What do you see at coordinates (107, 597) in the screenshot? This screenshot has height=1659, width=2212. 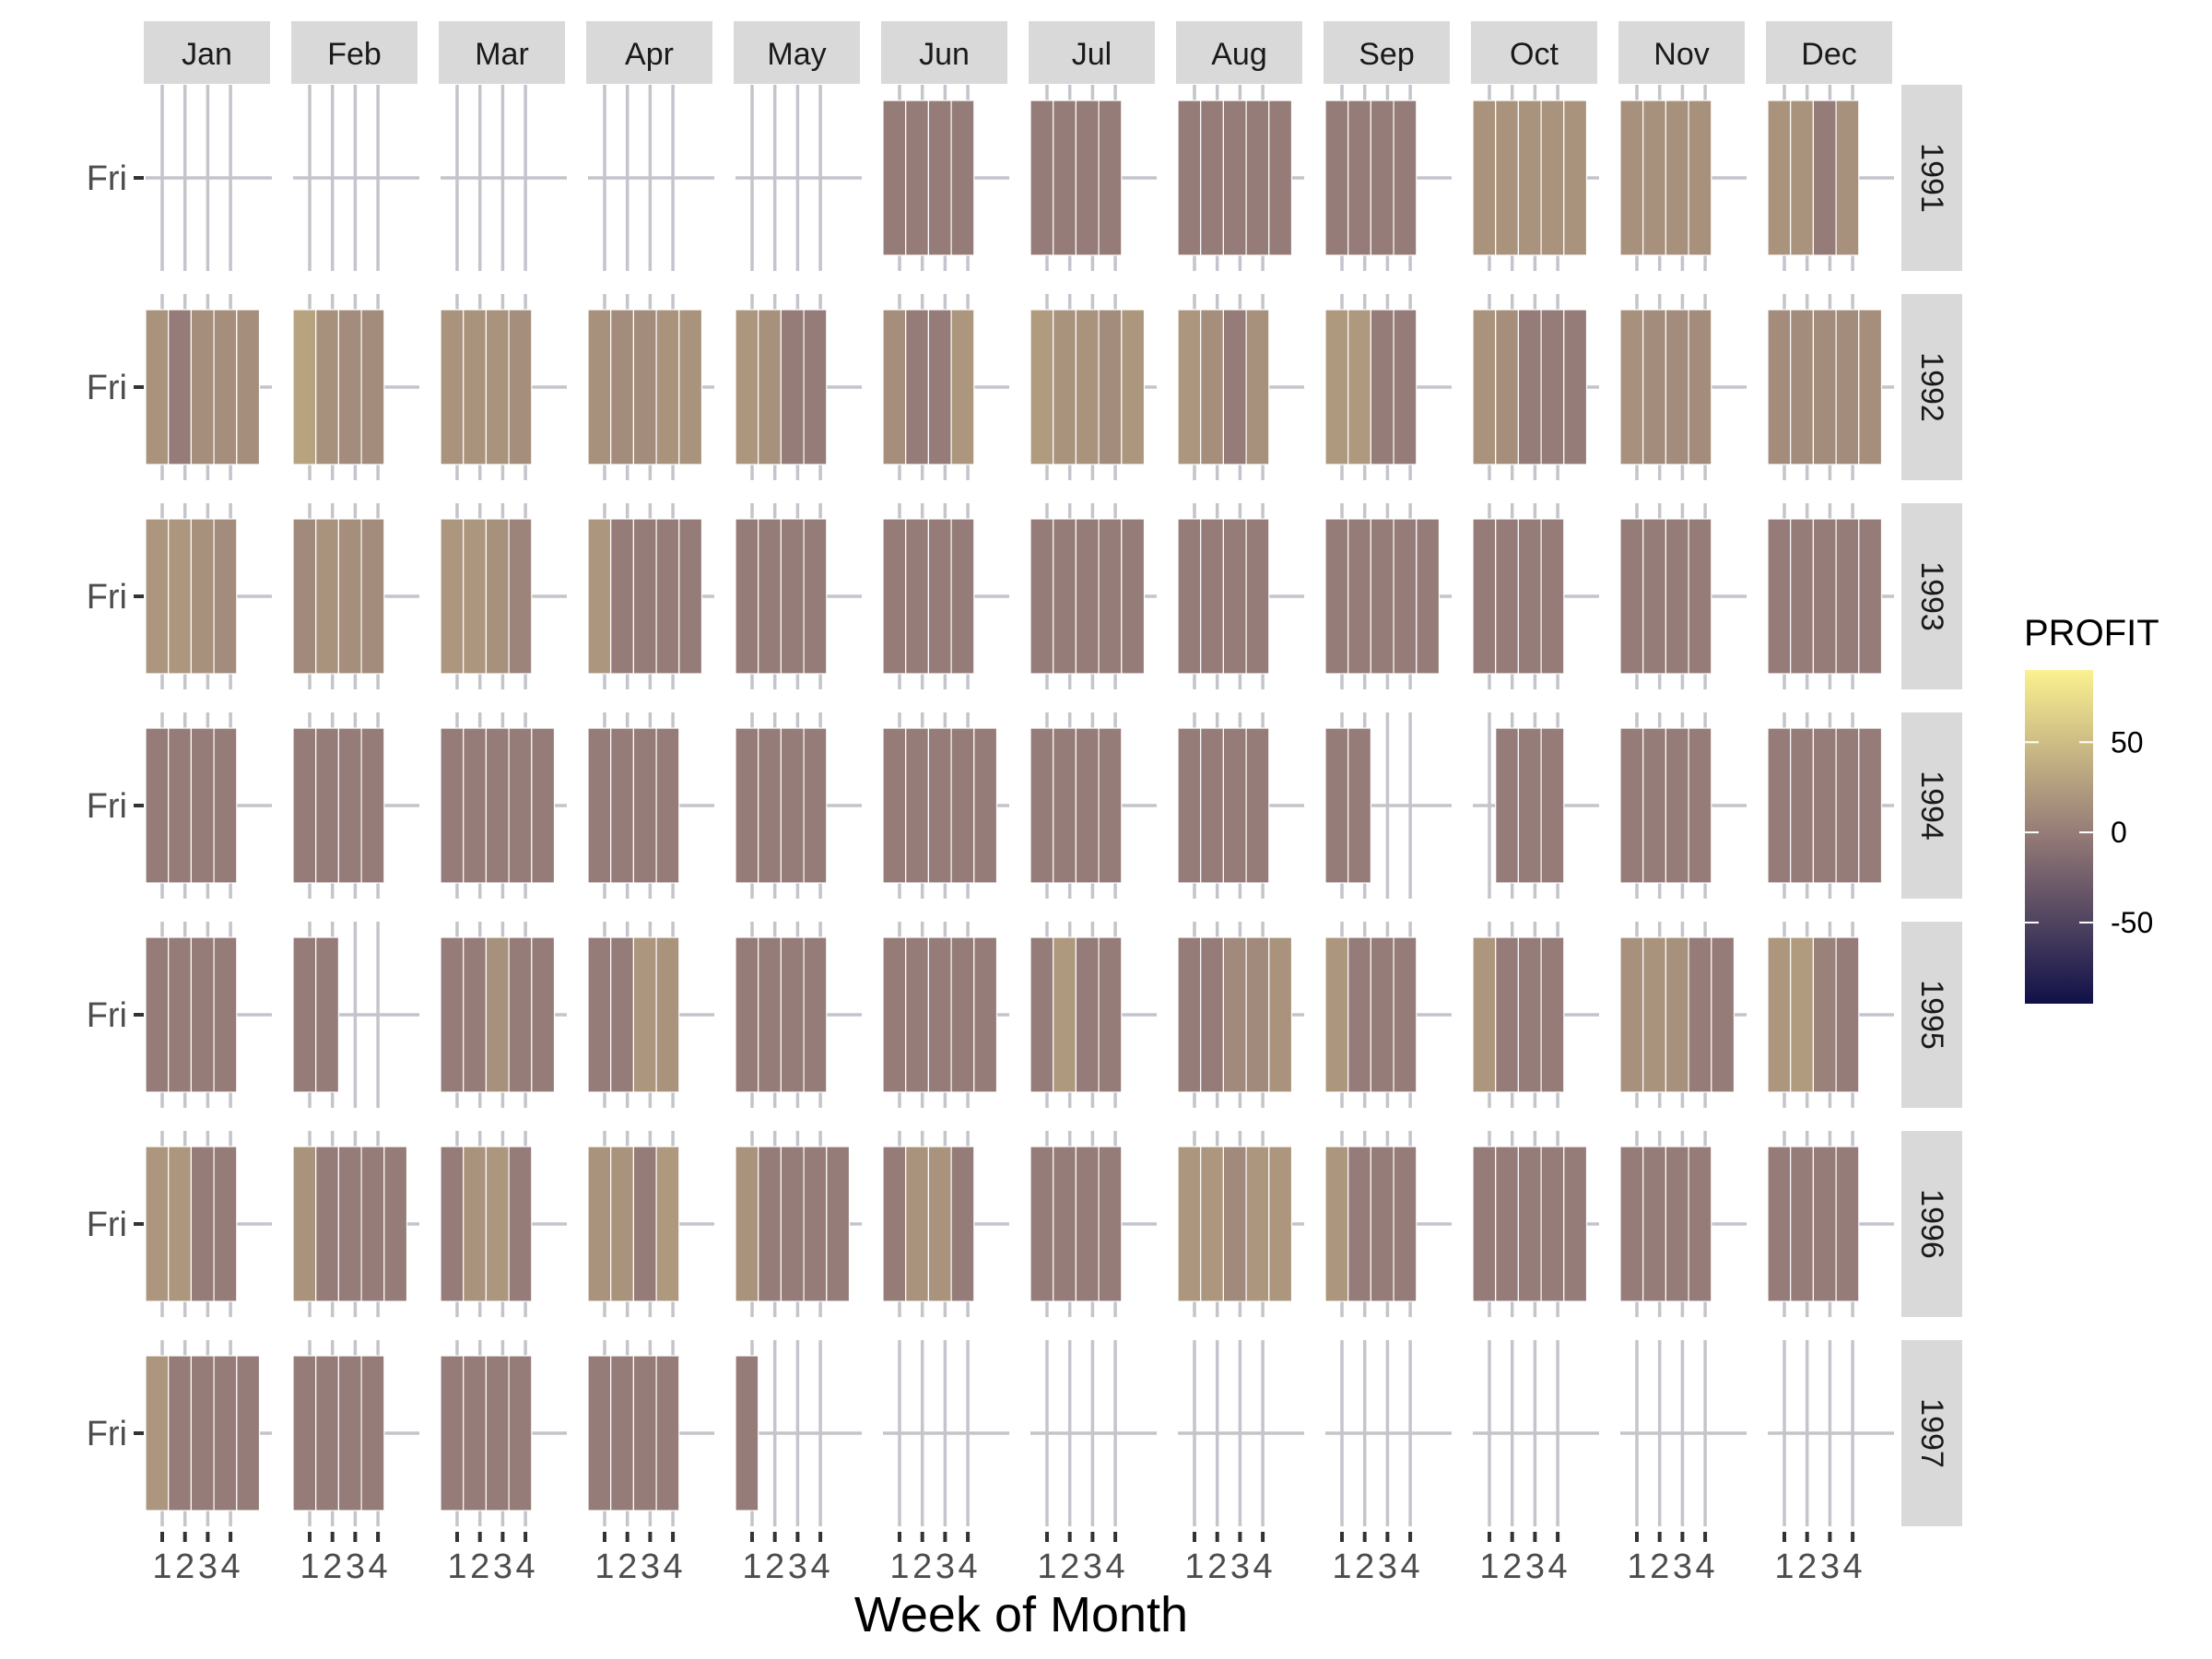 I see `y-tick-label: Fri` at bounding box center [107, 597].